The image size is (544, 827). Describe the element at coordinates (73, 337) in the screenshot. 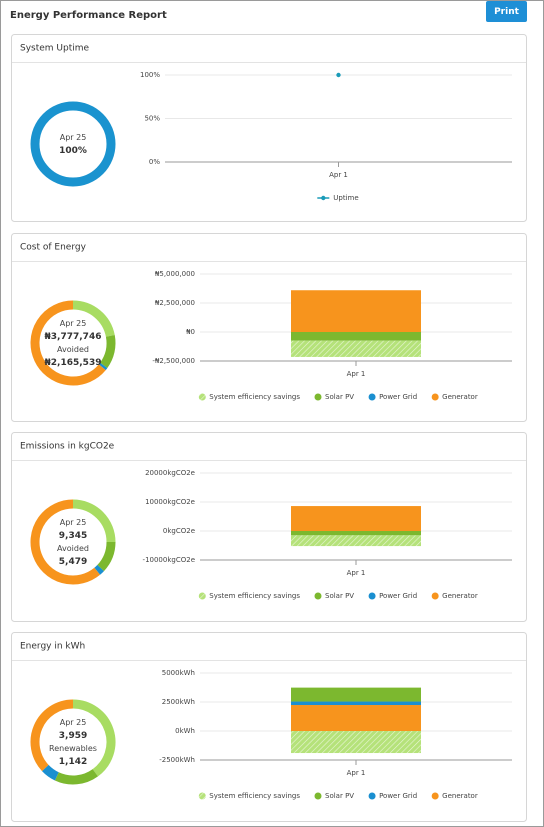

I see `donut-center-label: ₦3,777,746` at that location.